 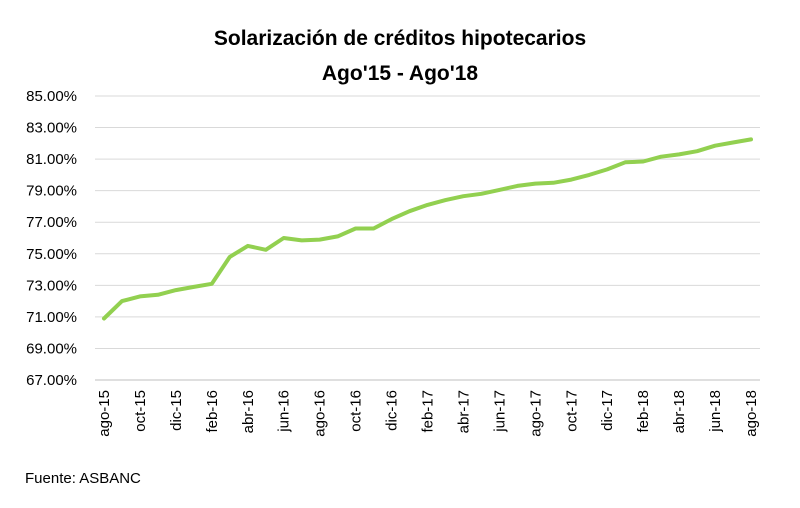 I want to click on x-tick-label: ago-17, so click(x=535, y=413).